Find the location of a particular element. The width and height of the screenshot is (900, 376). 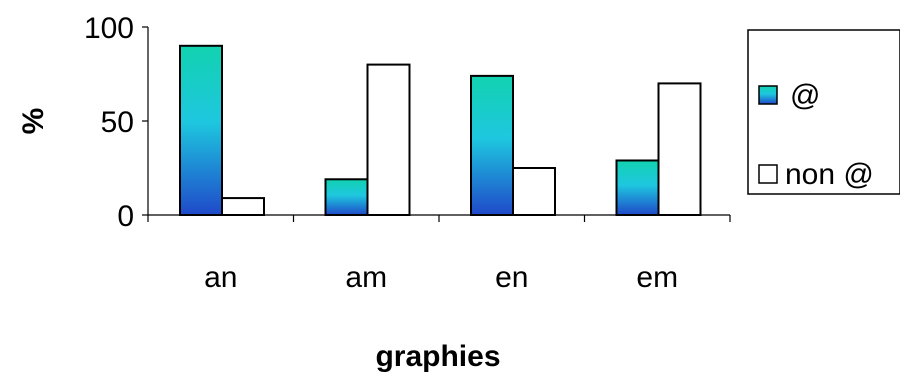

y-tick-label: 0 is located at coordinates (125, 216).